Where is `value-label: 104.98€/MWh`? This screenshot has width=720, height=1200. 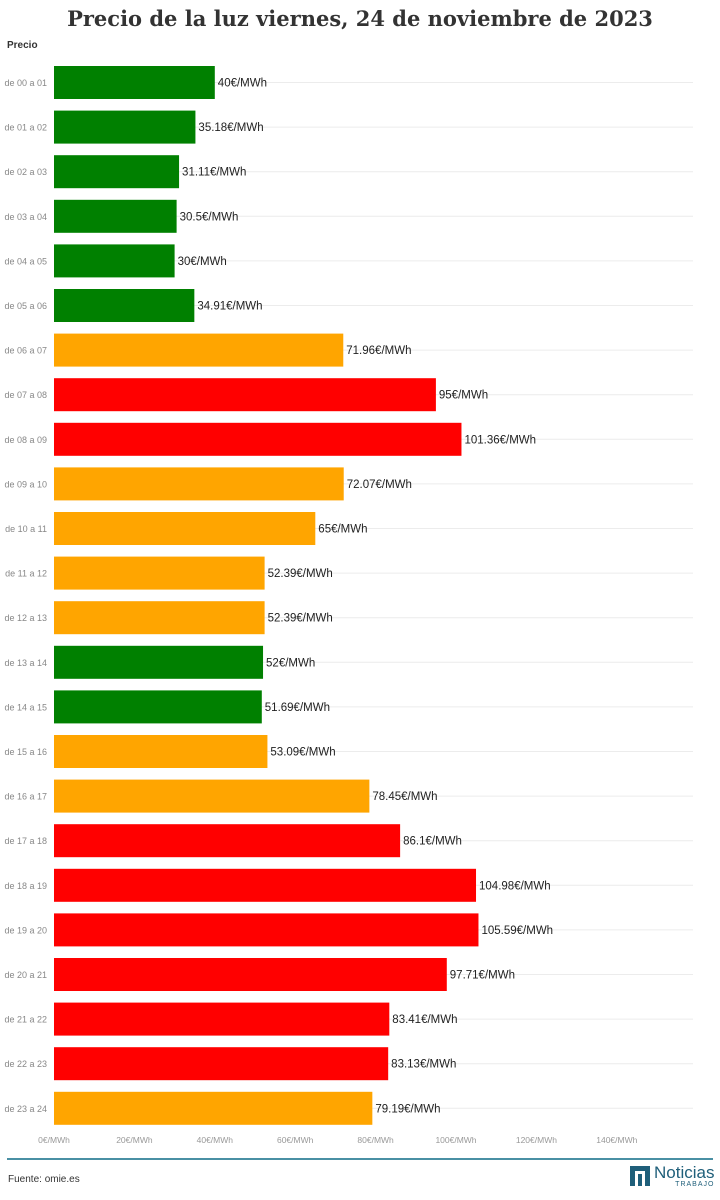 value-label: 104.98€/MWh is located at coordinates (515, 886).